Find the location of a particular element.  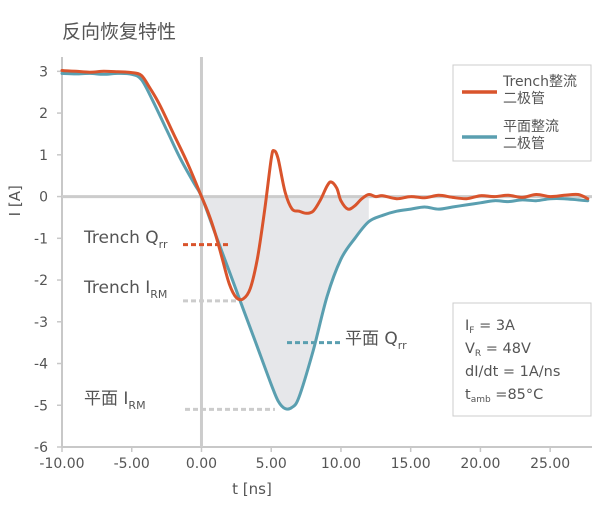

y-tick-label: -2 is located at coordinates (41, 281).